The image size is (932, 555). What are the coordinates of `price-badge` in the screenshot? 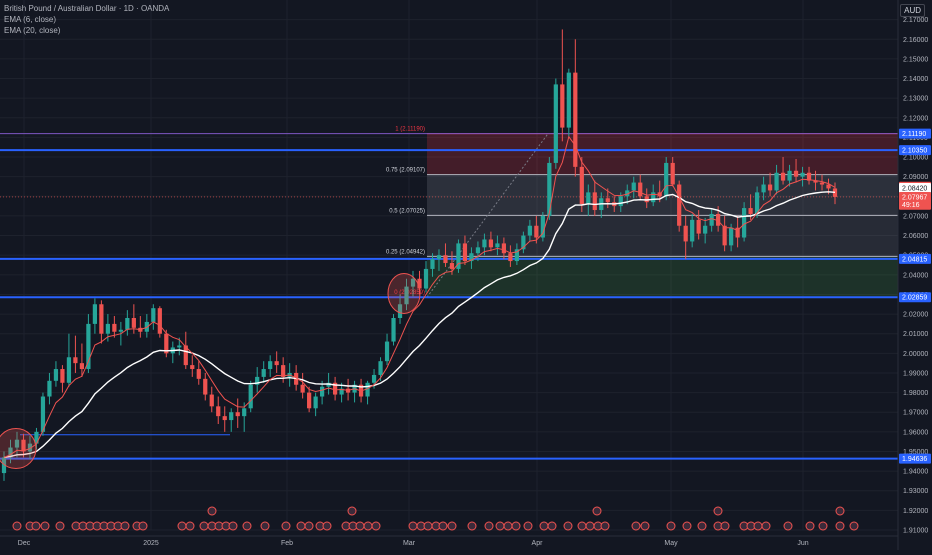 It's located at (915, 204).